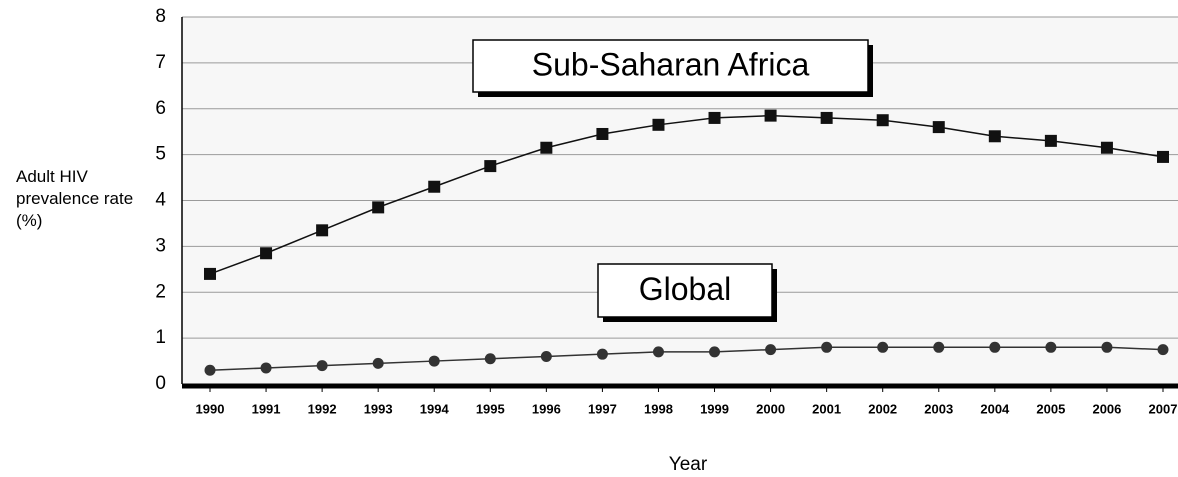 The image size is (1178, 477). What do you see at coordinates (714, 408) in the screenshot?
I see `x-tick-label: 1999` at bounding box center [714, 408].